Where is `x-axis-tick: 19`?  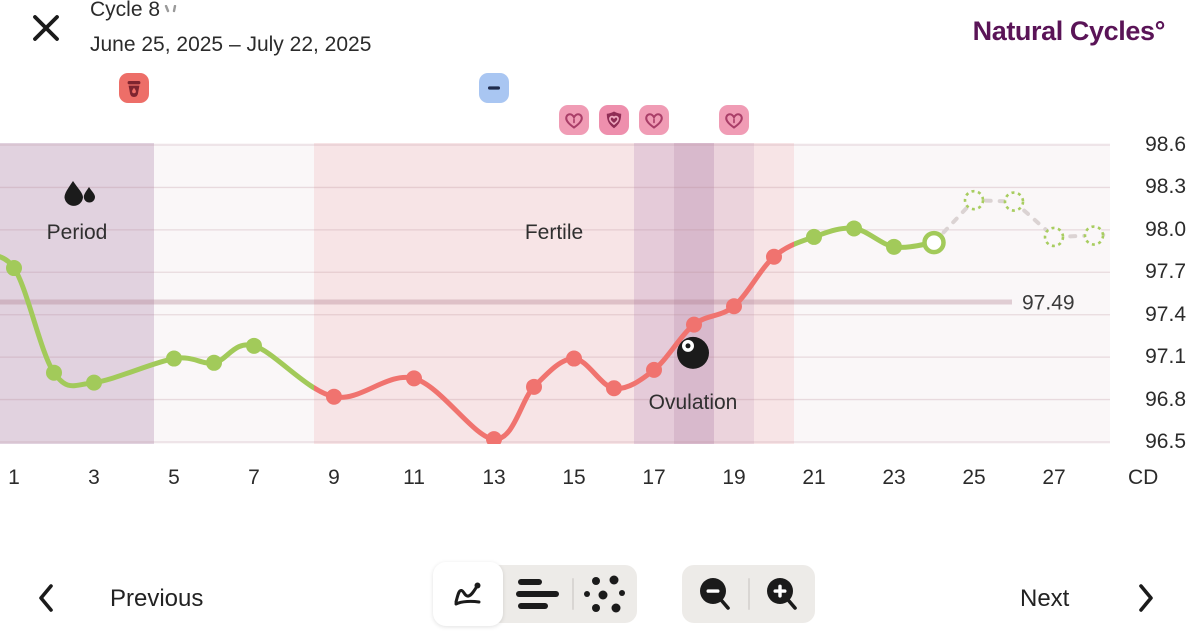 x-axis-tick: 19 is located at coordinates (734, 477).